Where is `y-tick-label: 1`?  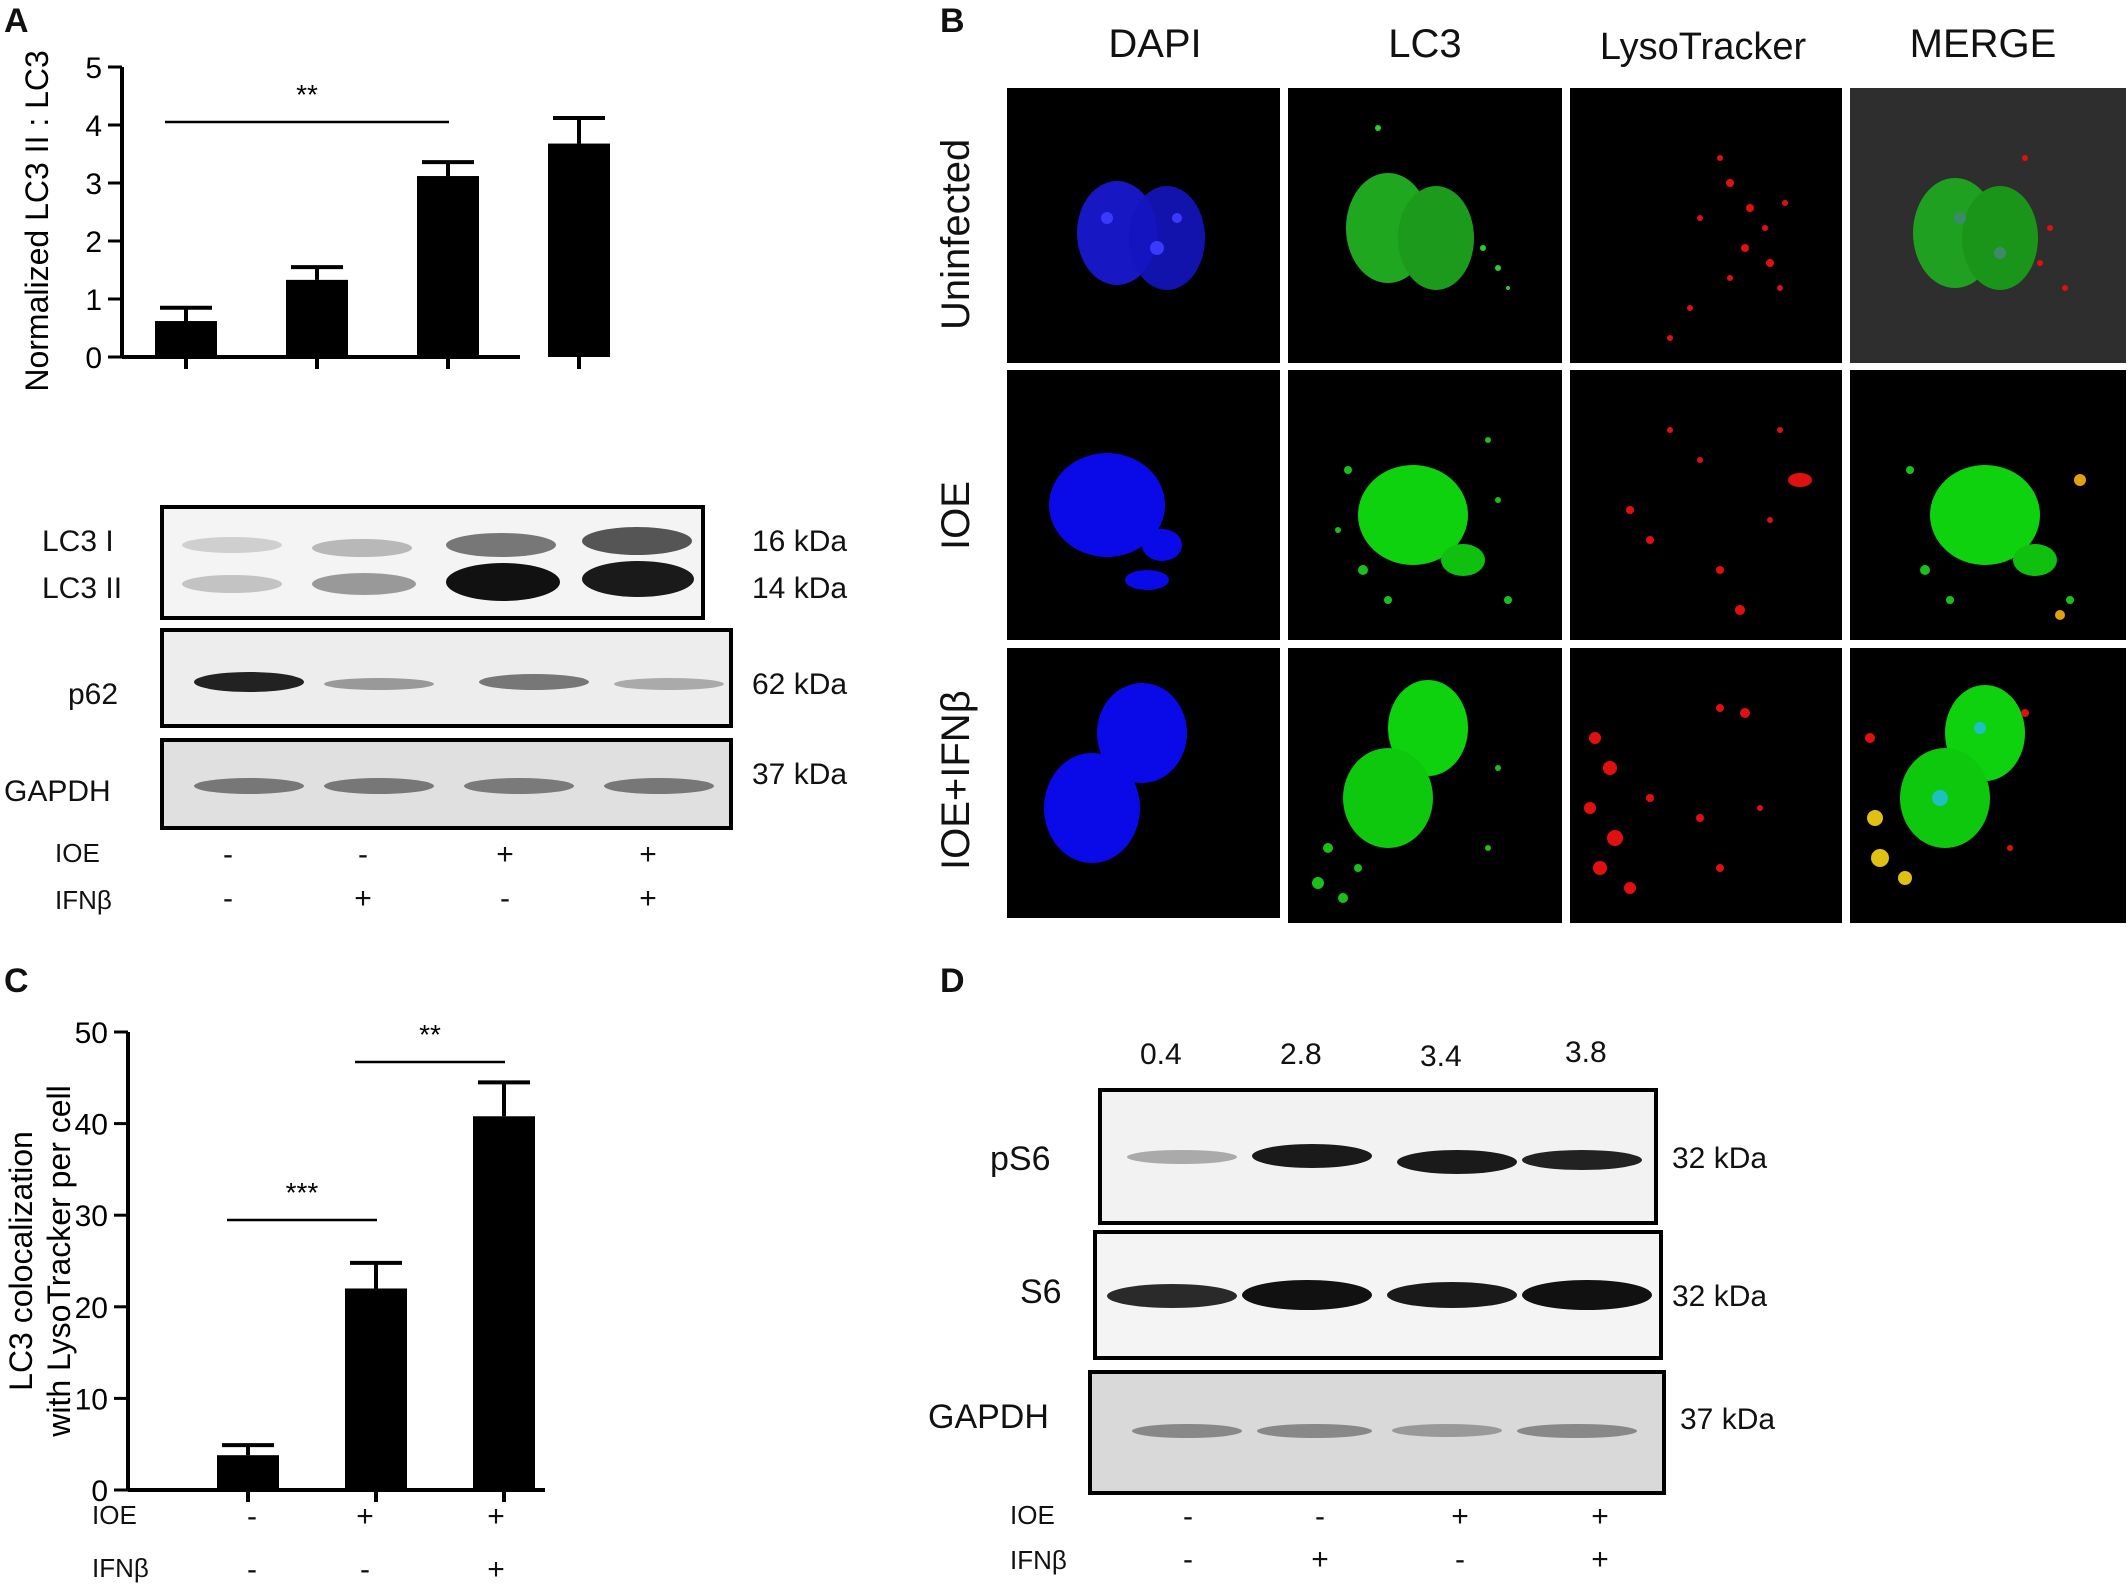 y-tick-label: 1 is located at coordinates (93, 300).